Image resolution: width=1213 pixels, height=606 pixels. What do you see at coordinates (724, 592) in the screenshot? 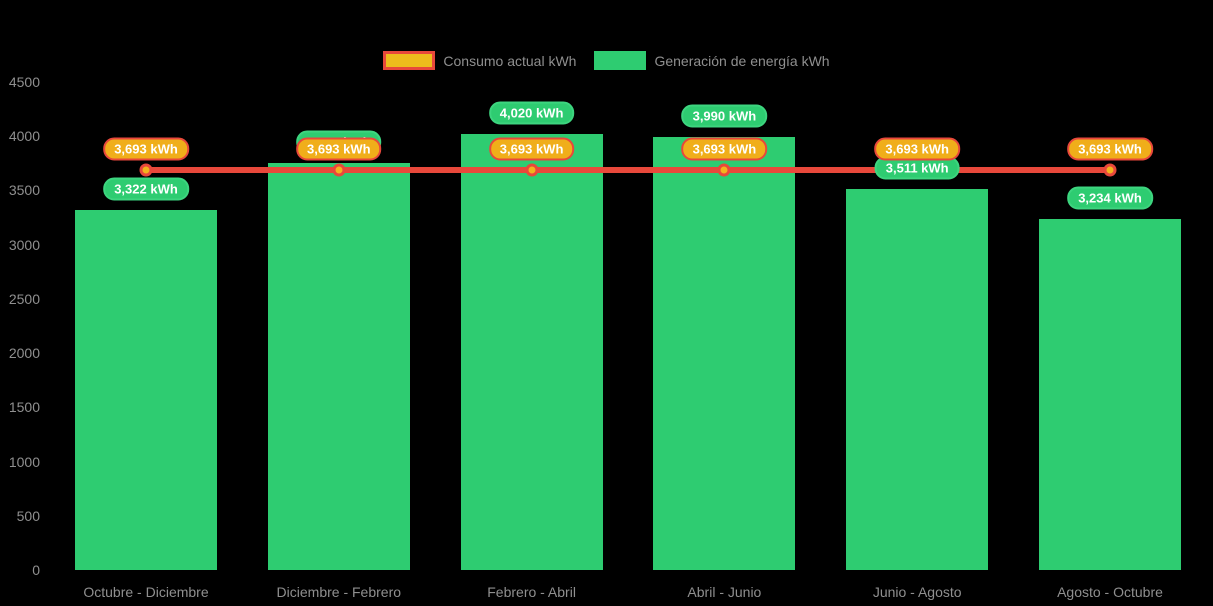
I see `x-axis-tick-label: Abril - Junio` at bounding box center [724, 592].